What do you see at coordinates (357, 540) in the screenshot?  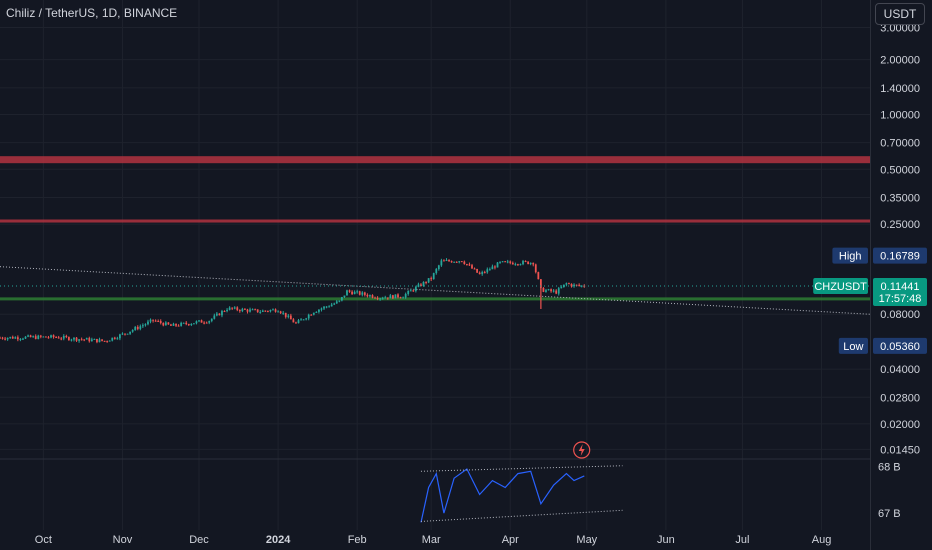 I see `time-tick-label: Feb` at bounding box center [357, 540].